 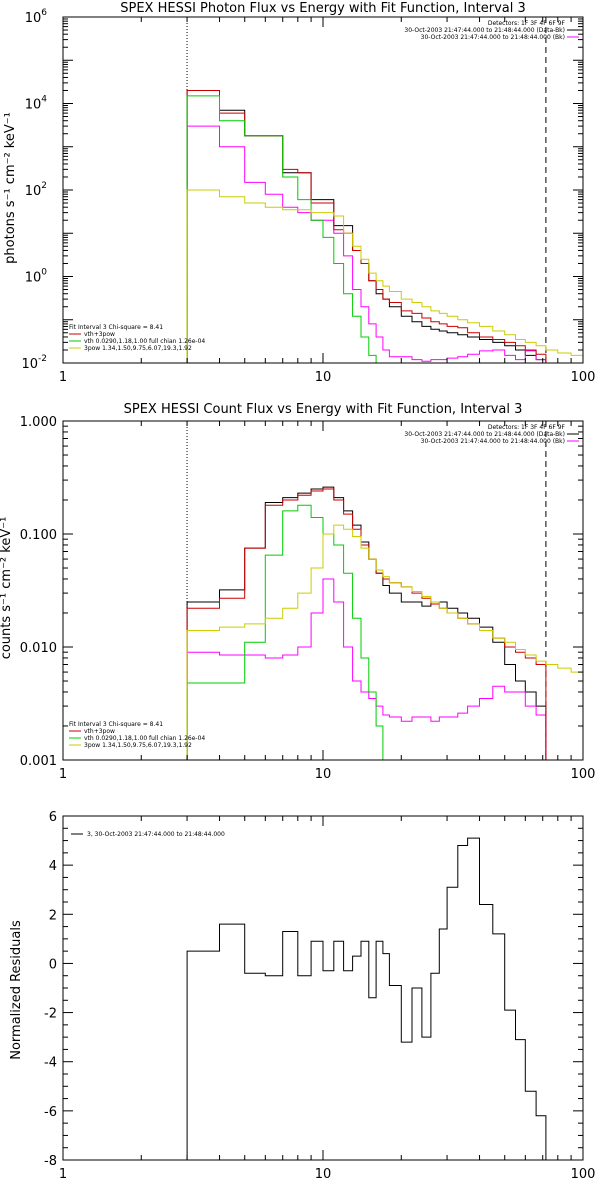 I want to click on y-tick-exponent: 2, so click(x=44, y=186).